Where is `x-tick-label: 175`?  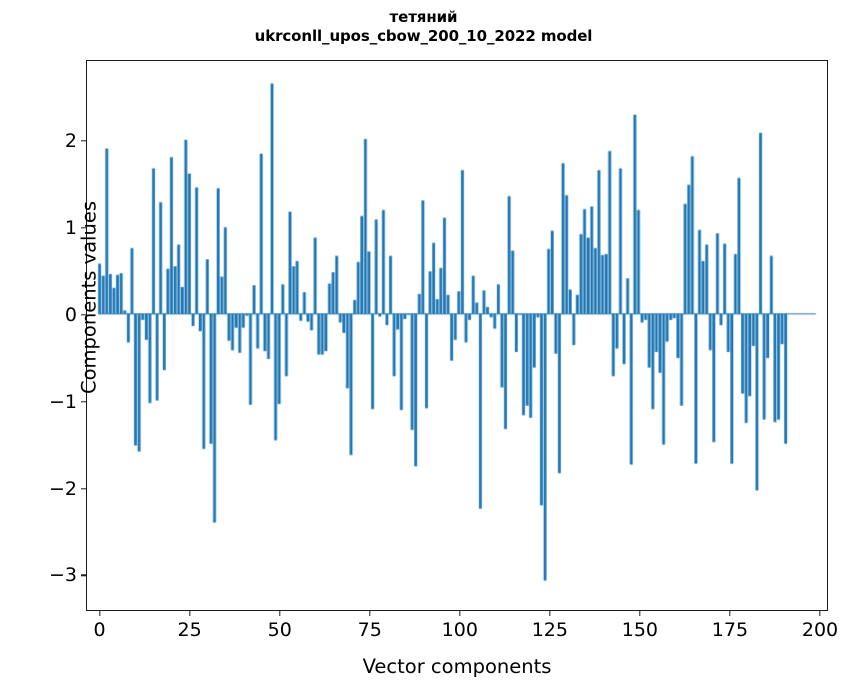 x-tick-label: 175 is located at coordinates (730, 630).